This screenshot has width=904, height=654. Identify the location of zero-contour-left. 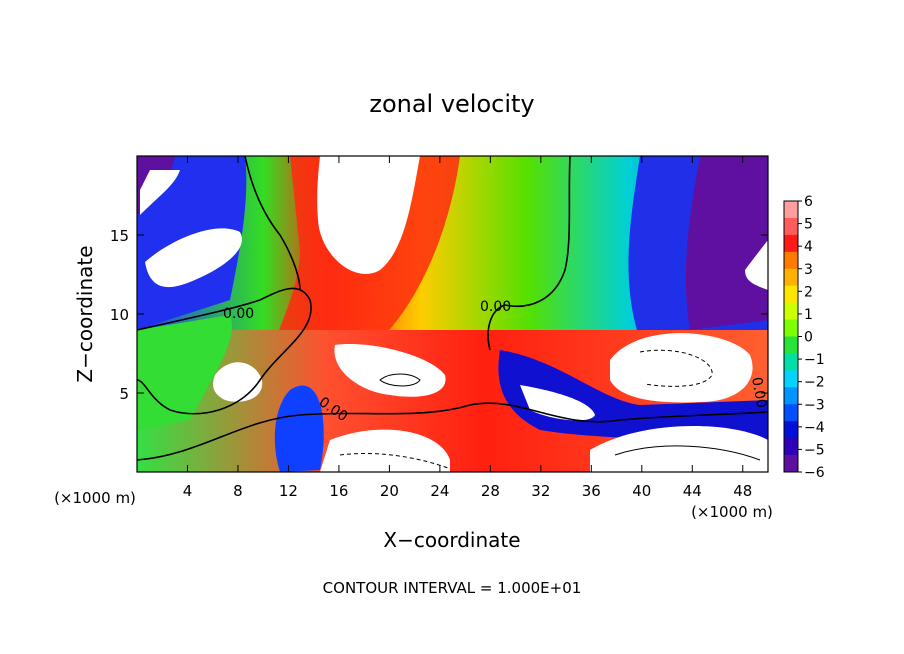
(224, 351).